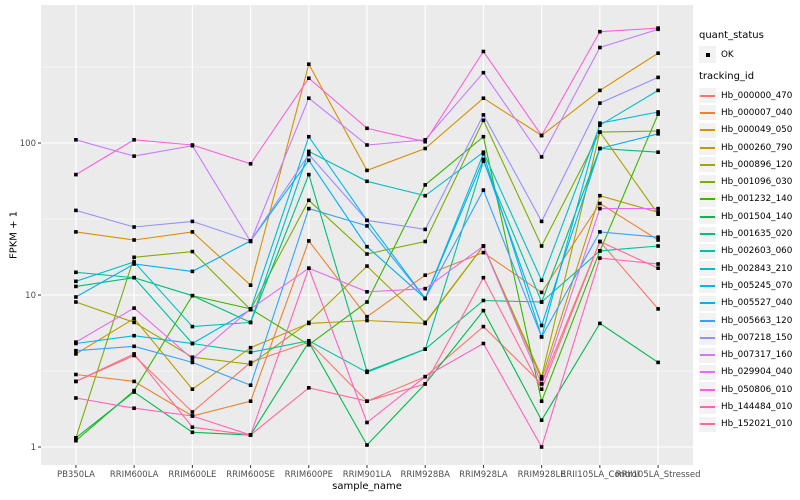 The width and height of the screenshot is (800, 500). I want to click on x-tick-label: RRIM928BA, so click(425, 475).